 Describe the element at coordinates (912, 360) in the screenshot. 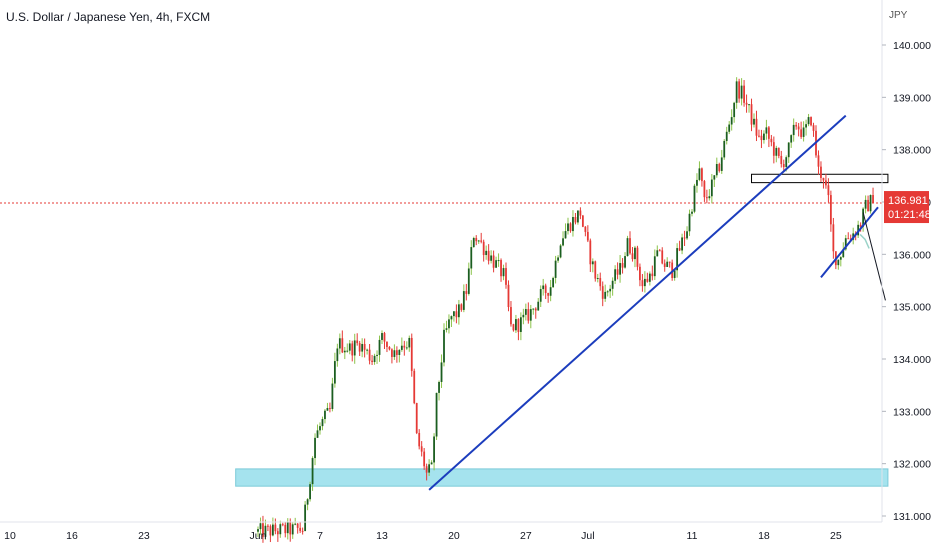

I see `y-tick-label: 134.000` at that location.